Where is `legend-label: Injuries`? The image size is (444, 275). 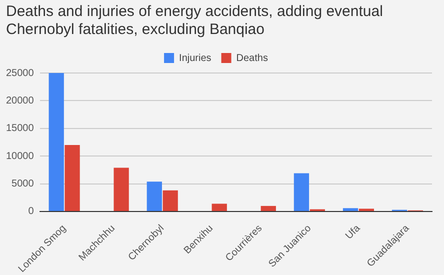
legend-label: Injuries is located at coordinates (195, 58).